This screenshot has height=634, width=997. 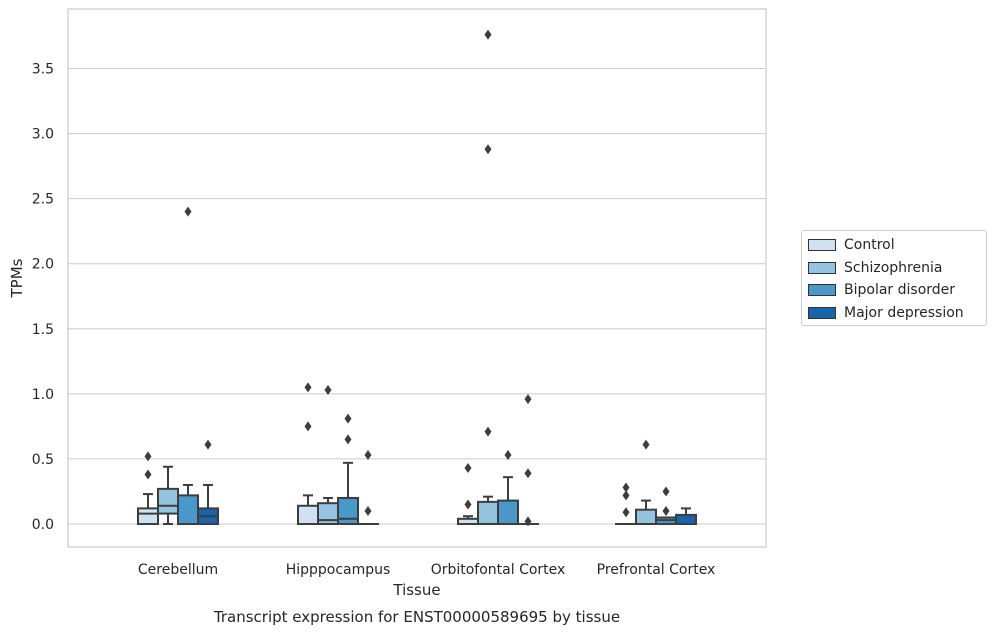 I want to click on y-tick-label: 1.0, so click(x=43, y=395).